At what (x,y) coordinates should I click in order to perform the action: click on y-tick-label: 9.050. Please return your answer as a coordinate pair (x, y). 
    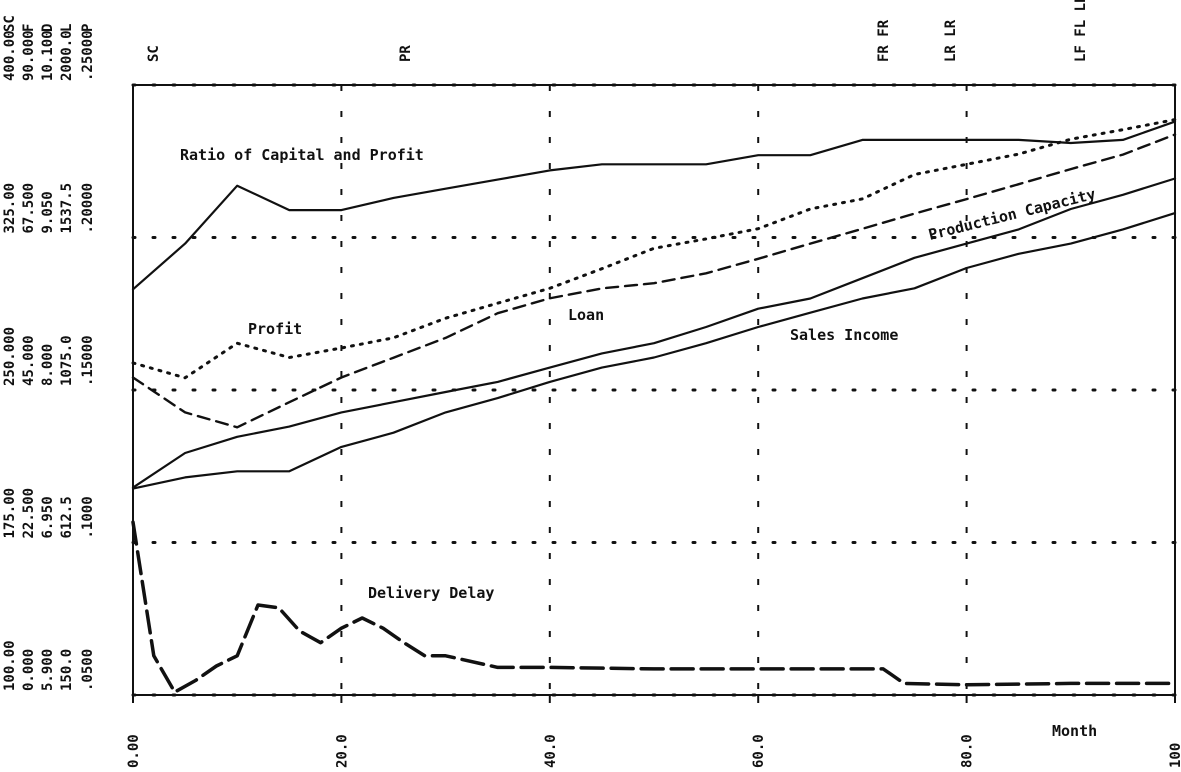
    Looking at the image, I should click on (48, 212).